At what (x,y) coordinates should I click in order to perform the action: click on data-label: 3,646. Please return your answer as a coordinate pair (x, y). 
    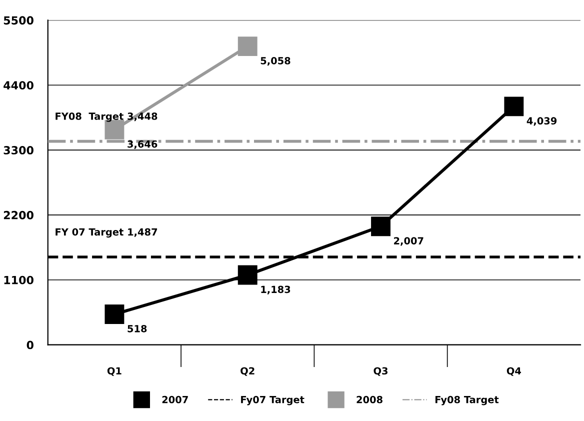
    Looking at the image, I should click on (143, 144).